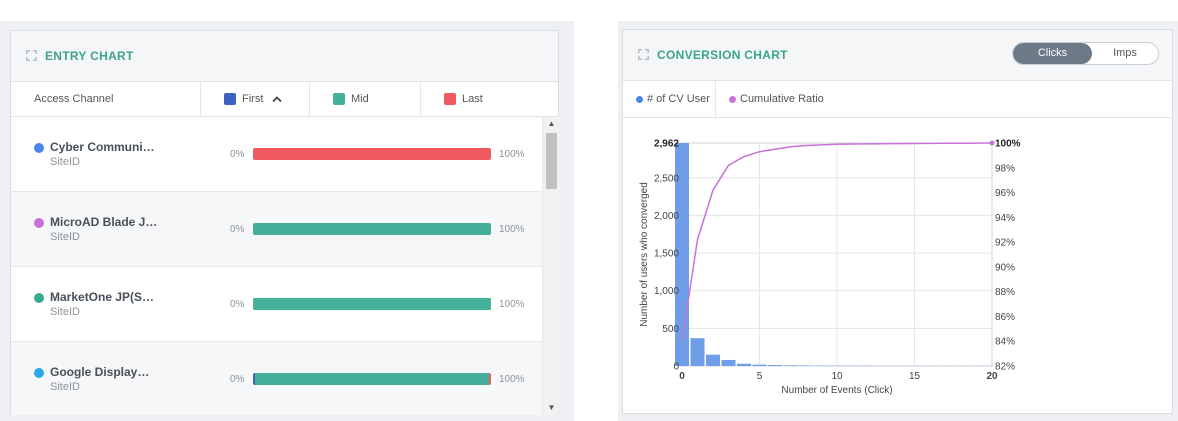  Describe the element at coordinates (897, 99) in the screenshot. I see `conversion-chart-legend: # of CV User Cumulative Ratio` at that location.